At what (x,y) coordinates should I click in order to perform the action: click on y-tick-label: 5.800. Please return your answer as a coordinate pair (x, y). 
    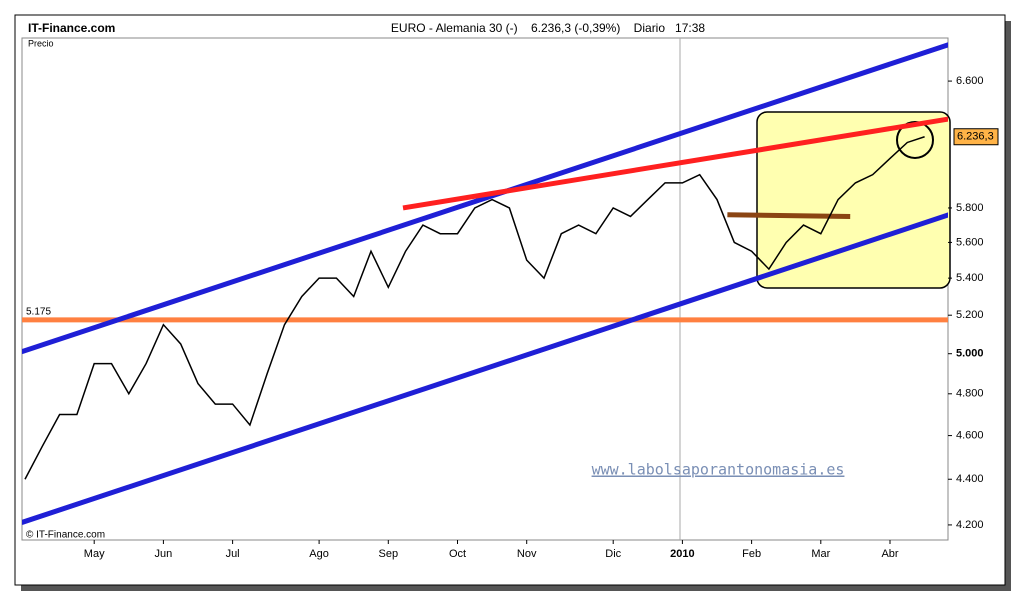
    Looking at the image, I should click on (970, 208).